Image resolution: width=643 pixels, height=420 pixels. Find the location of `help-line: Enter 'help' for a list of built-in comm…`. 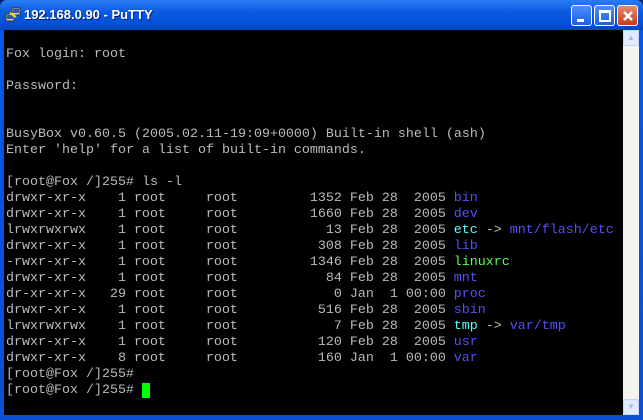

help-line: Enter 'help' for a list of built-in comm… is located at coordinates (186, 150).